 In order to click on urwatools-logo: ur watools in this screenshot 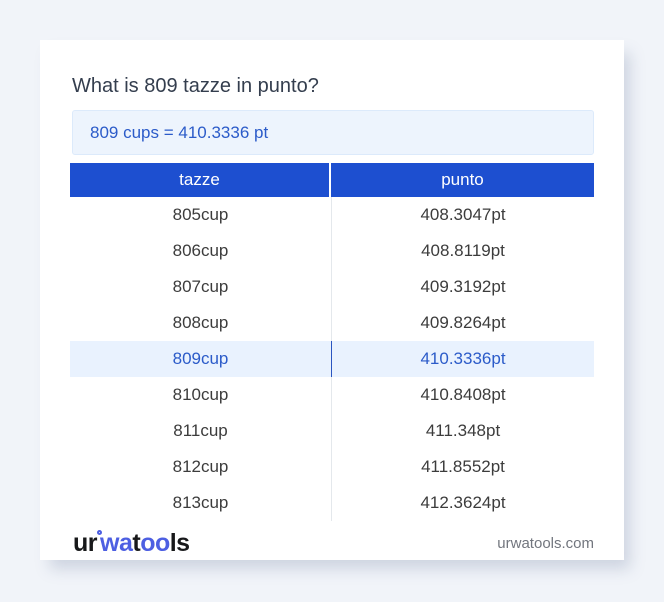, I will do `click(131, 543)`.